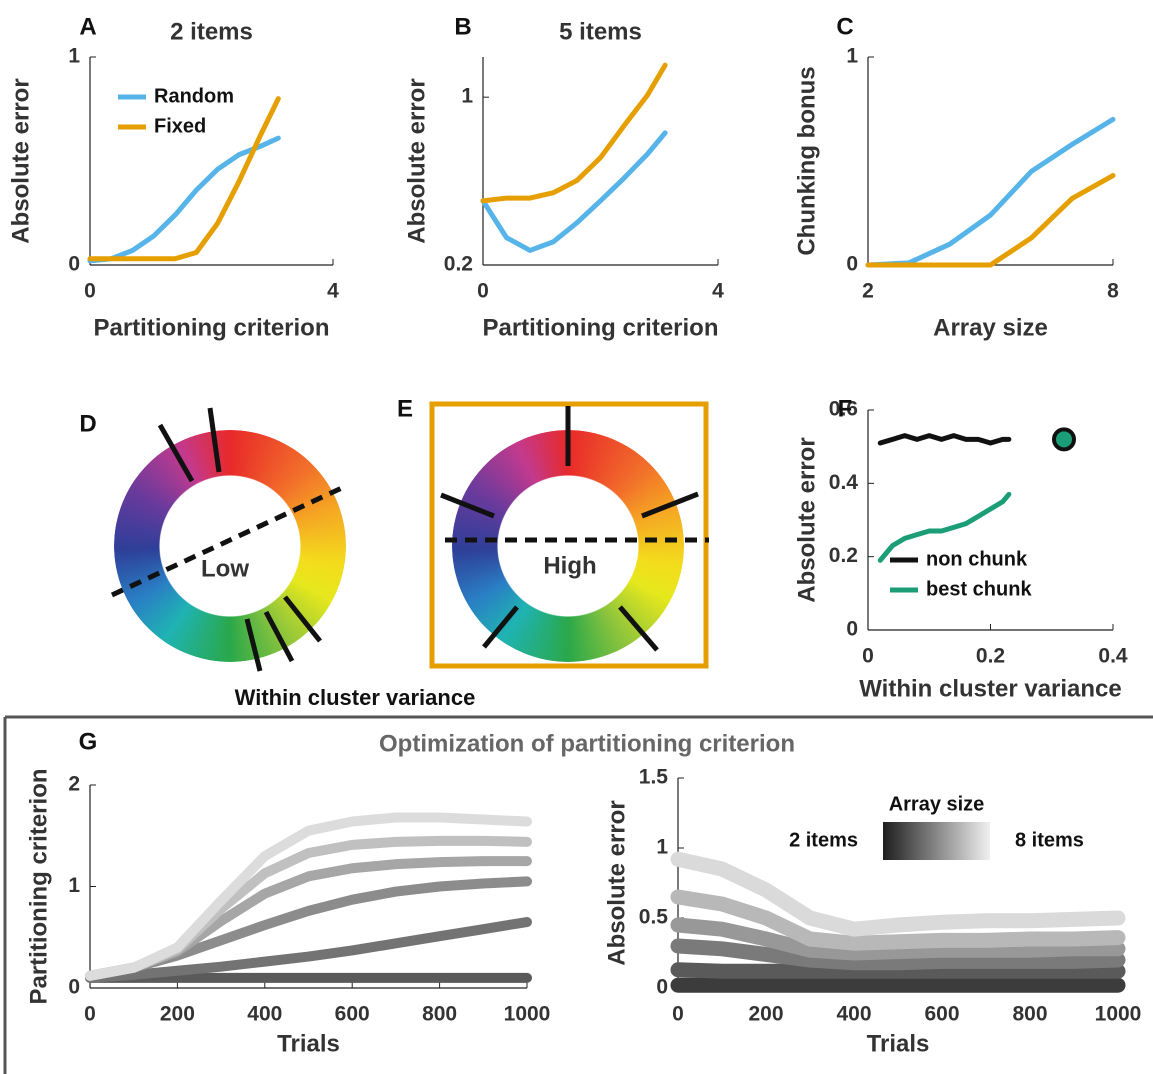  I want to click on colorbar-max: 8 items, so click(1049, 840).